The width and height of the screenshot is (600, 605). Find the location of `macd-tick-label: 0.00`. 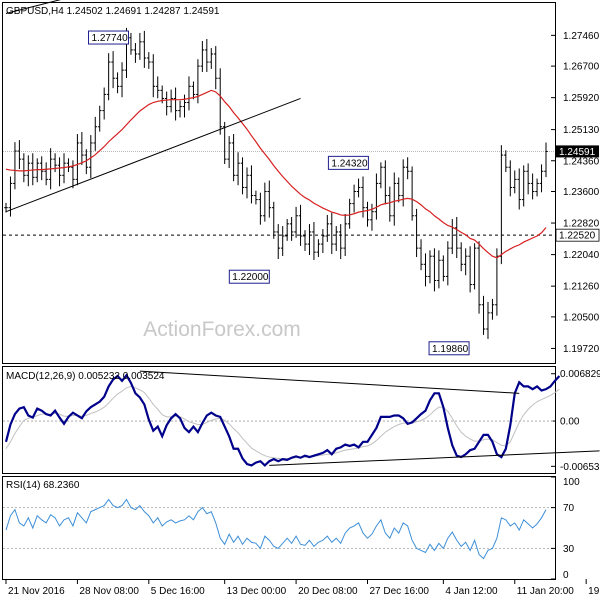

macd-tick-label: 0.00 is located at coordinates (570, 422).